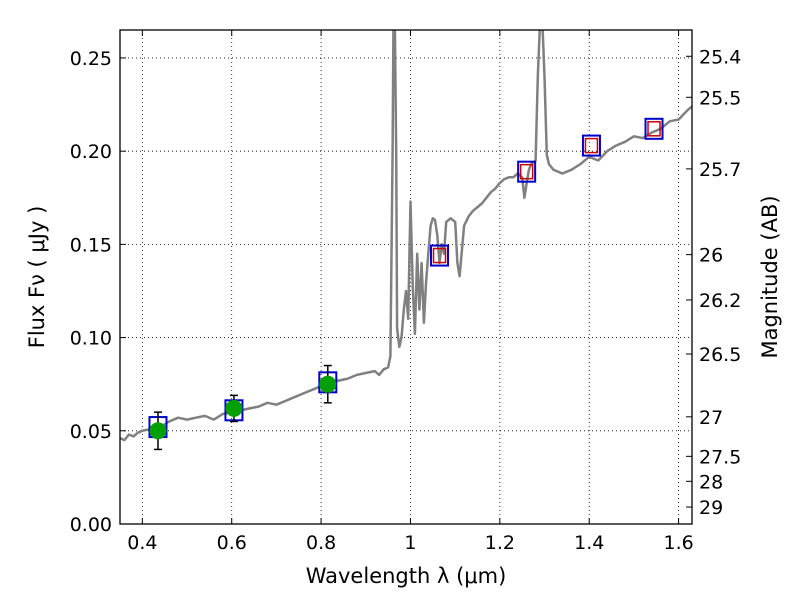 This screenshot has width=800, height=600. Describe the element at coordinates (711, 256) in the screenshot. I see `y2-tick-label: 26` at that location.